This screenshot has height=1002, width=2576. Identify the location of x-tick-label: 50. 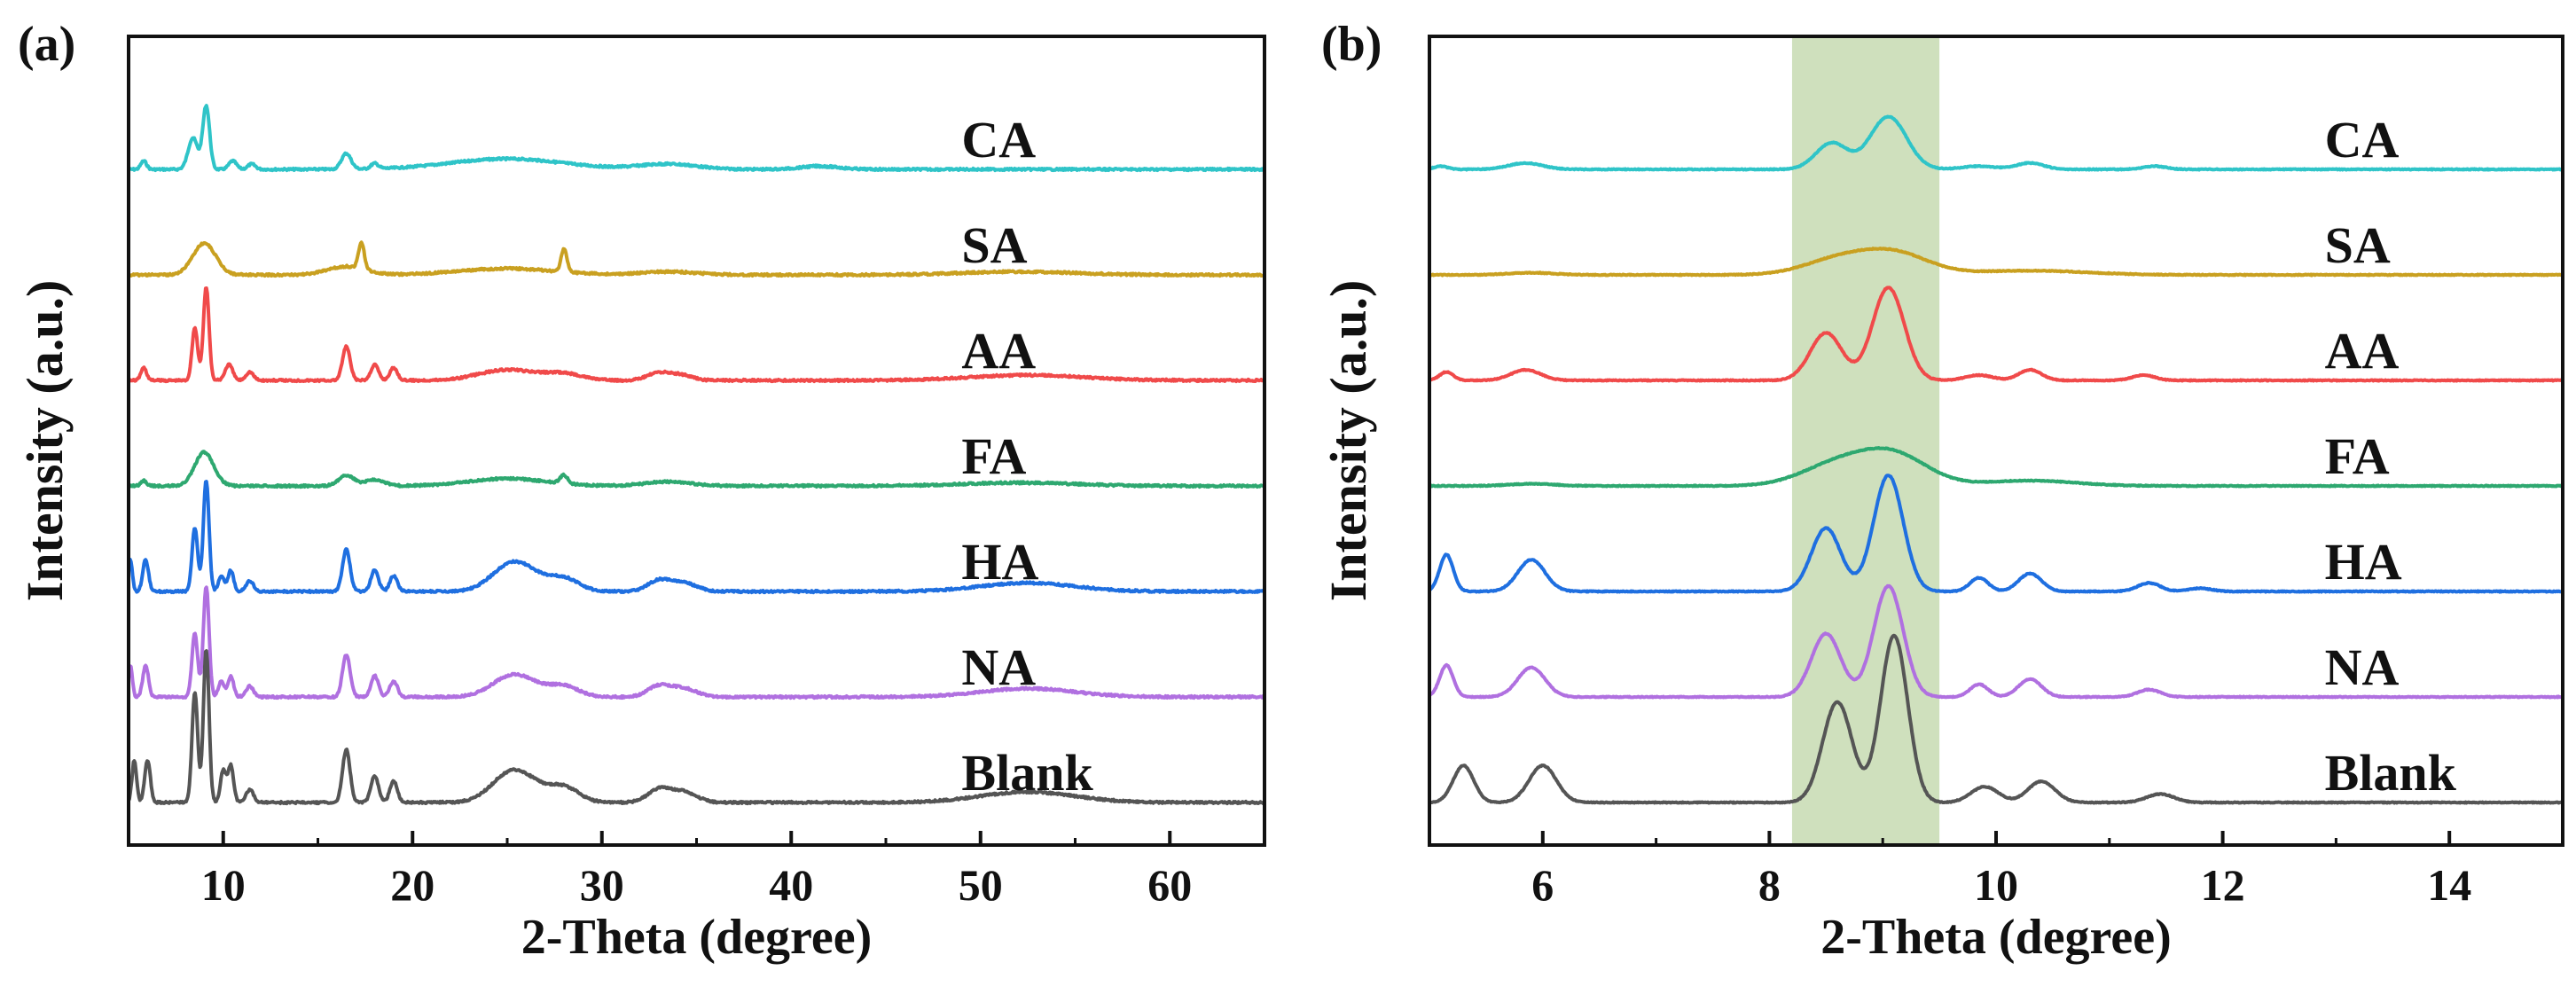
(981, 885).